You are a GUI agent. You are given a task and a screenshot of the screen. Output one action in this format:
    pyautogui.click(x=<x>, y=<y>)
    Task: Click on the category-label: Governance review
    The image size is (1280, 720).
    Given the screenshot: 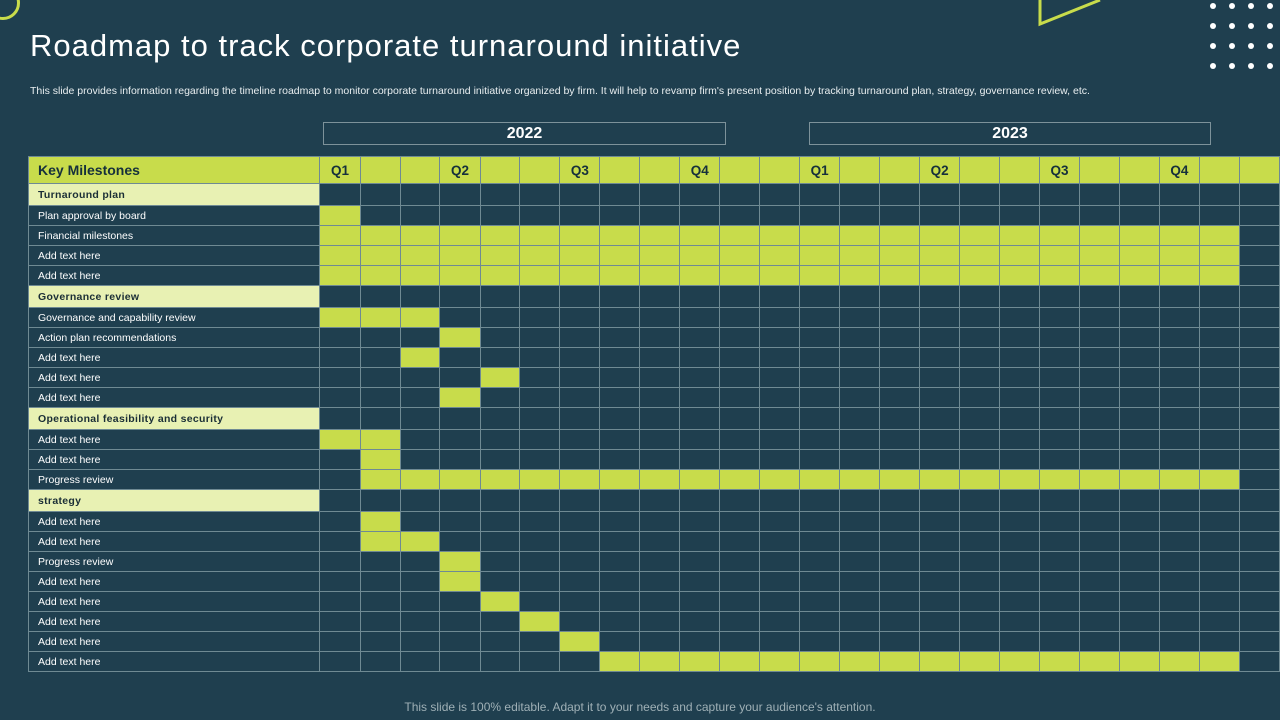 What is the action you would take?
    pyautogui.click(x=174, y=296)
    